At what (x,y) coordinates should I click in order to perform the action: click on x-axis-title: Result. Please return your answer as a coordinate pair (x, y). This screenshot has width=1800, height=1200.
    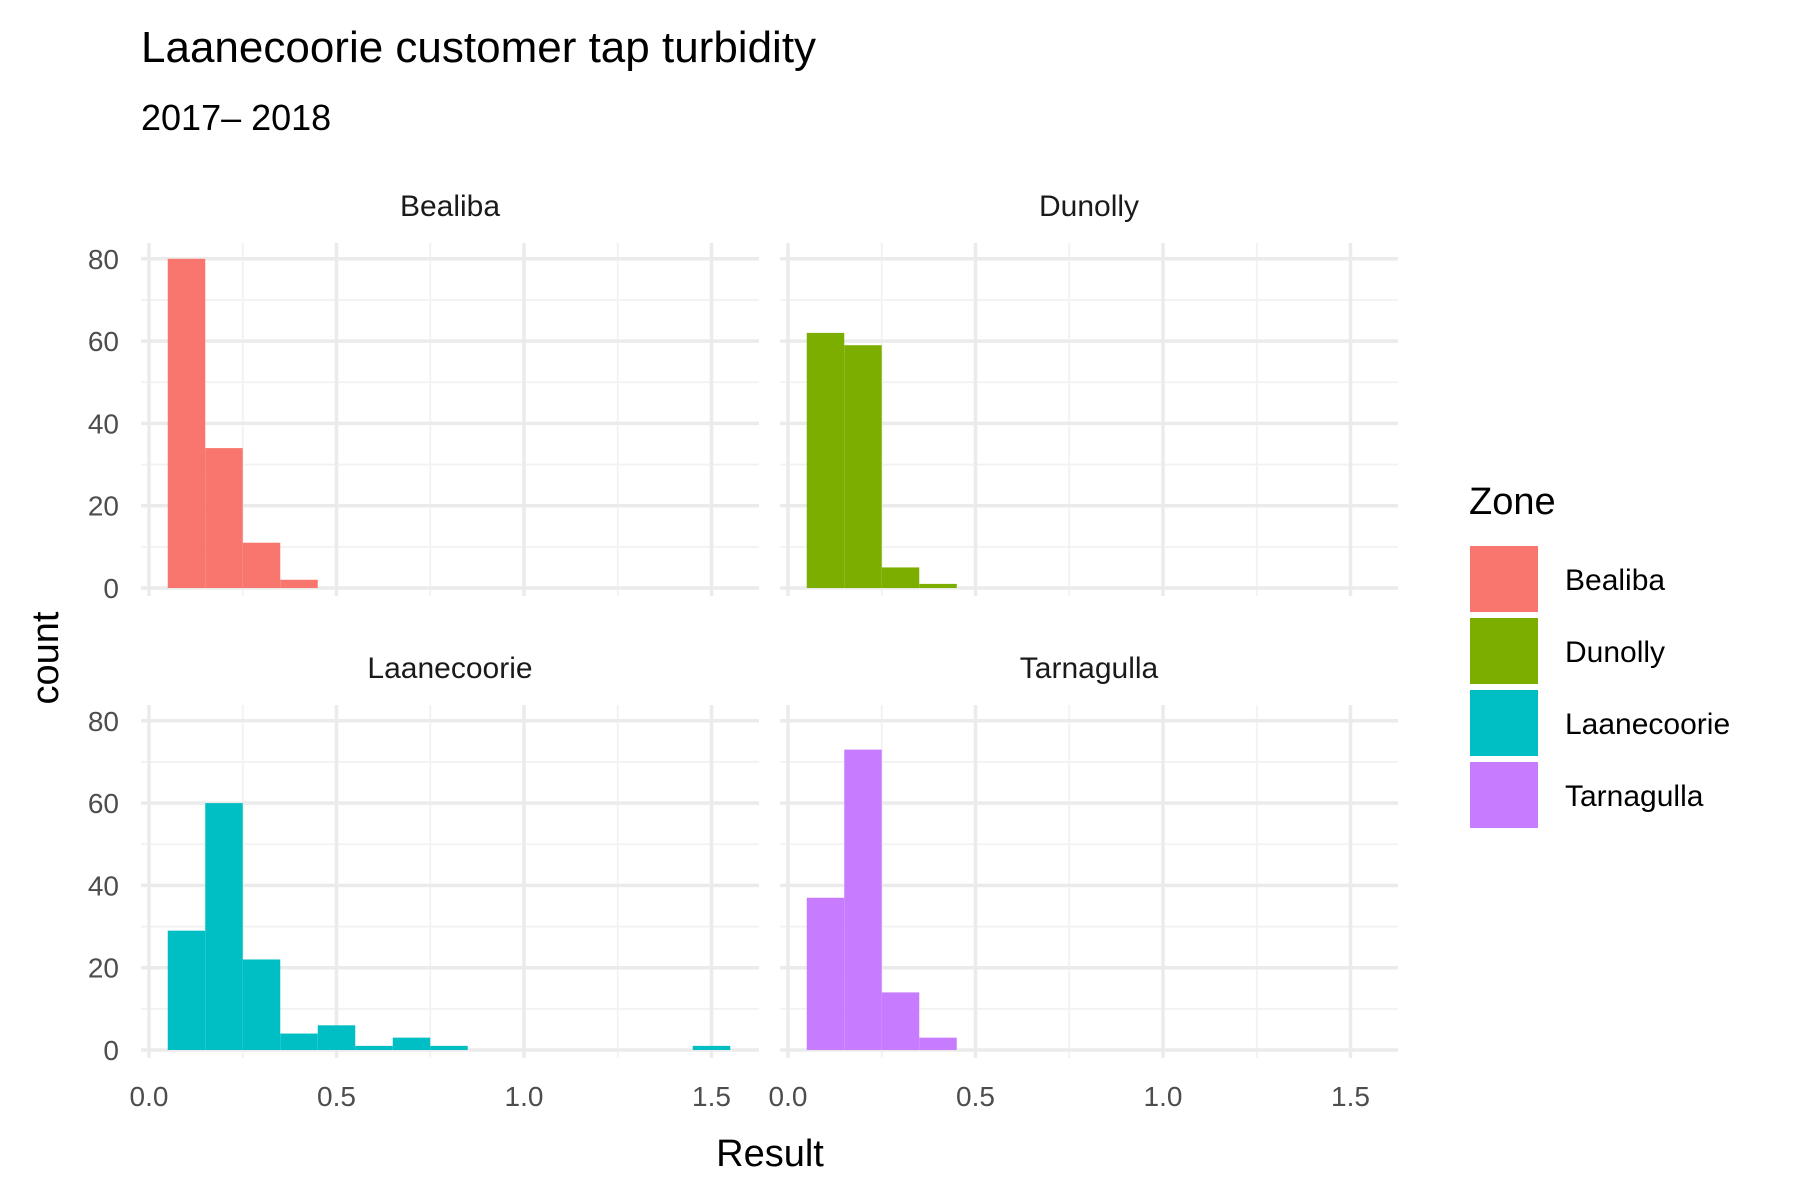
    Looking at the image, I should click on (770, 1154).